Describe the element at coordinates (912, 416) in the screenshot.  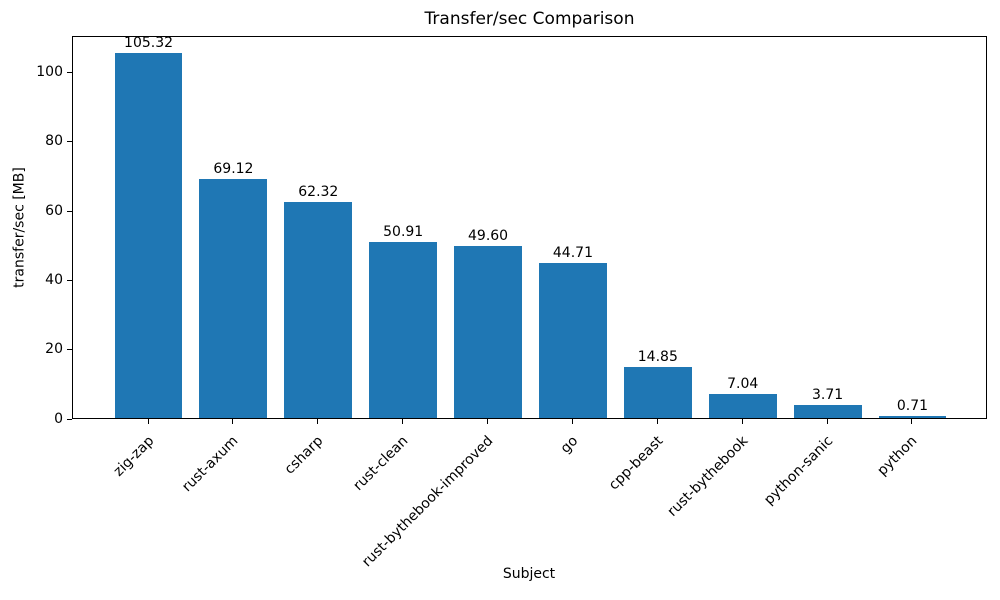
I see `bar-python` at that location.